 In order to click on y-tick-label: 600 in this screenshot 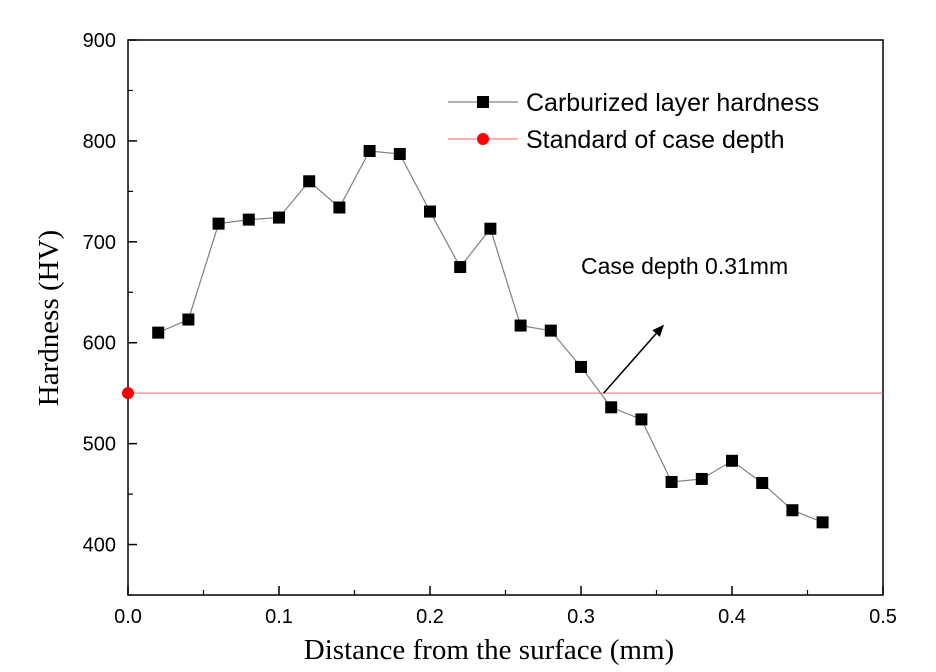, I will do `click(99, 344)`.